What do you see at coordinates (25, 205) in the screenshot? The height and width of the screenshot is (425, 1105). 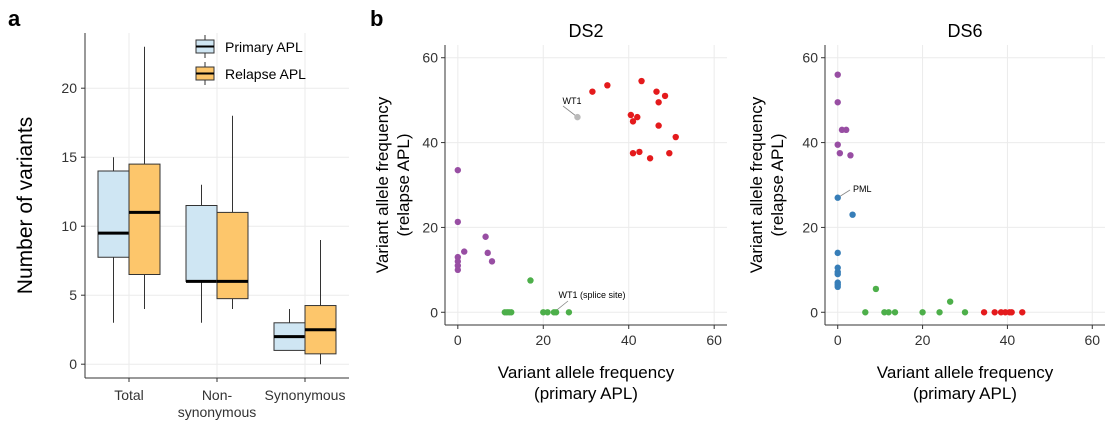 I see `y-axis-label: Number of variants` at bounding box center [25, 205].